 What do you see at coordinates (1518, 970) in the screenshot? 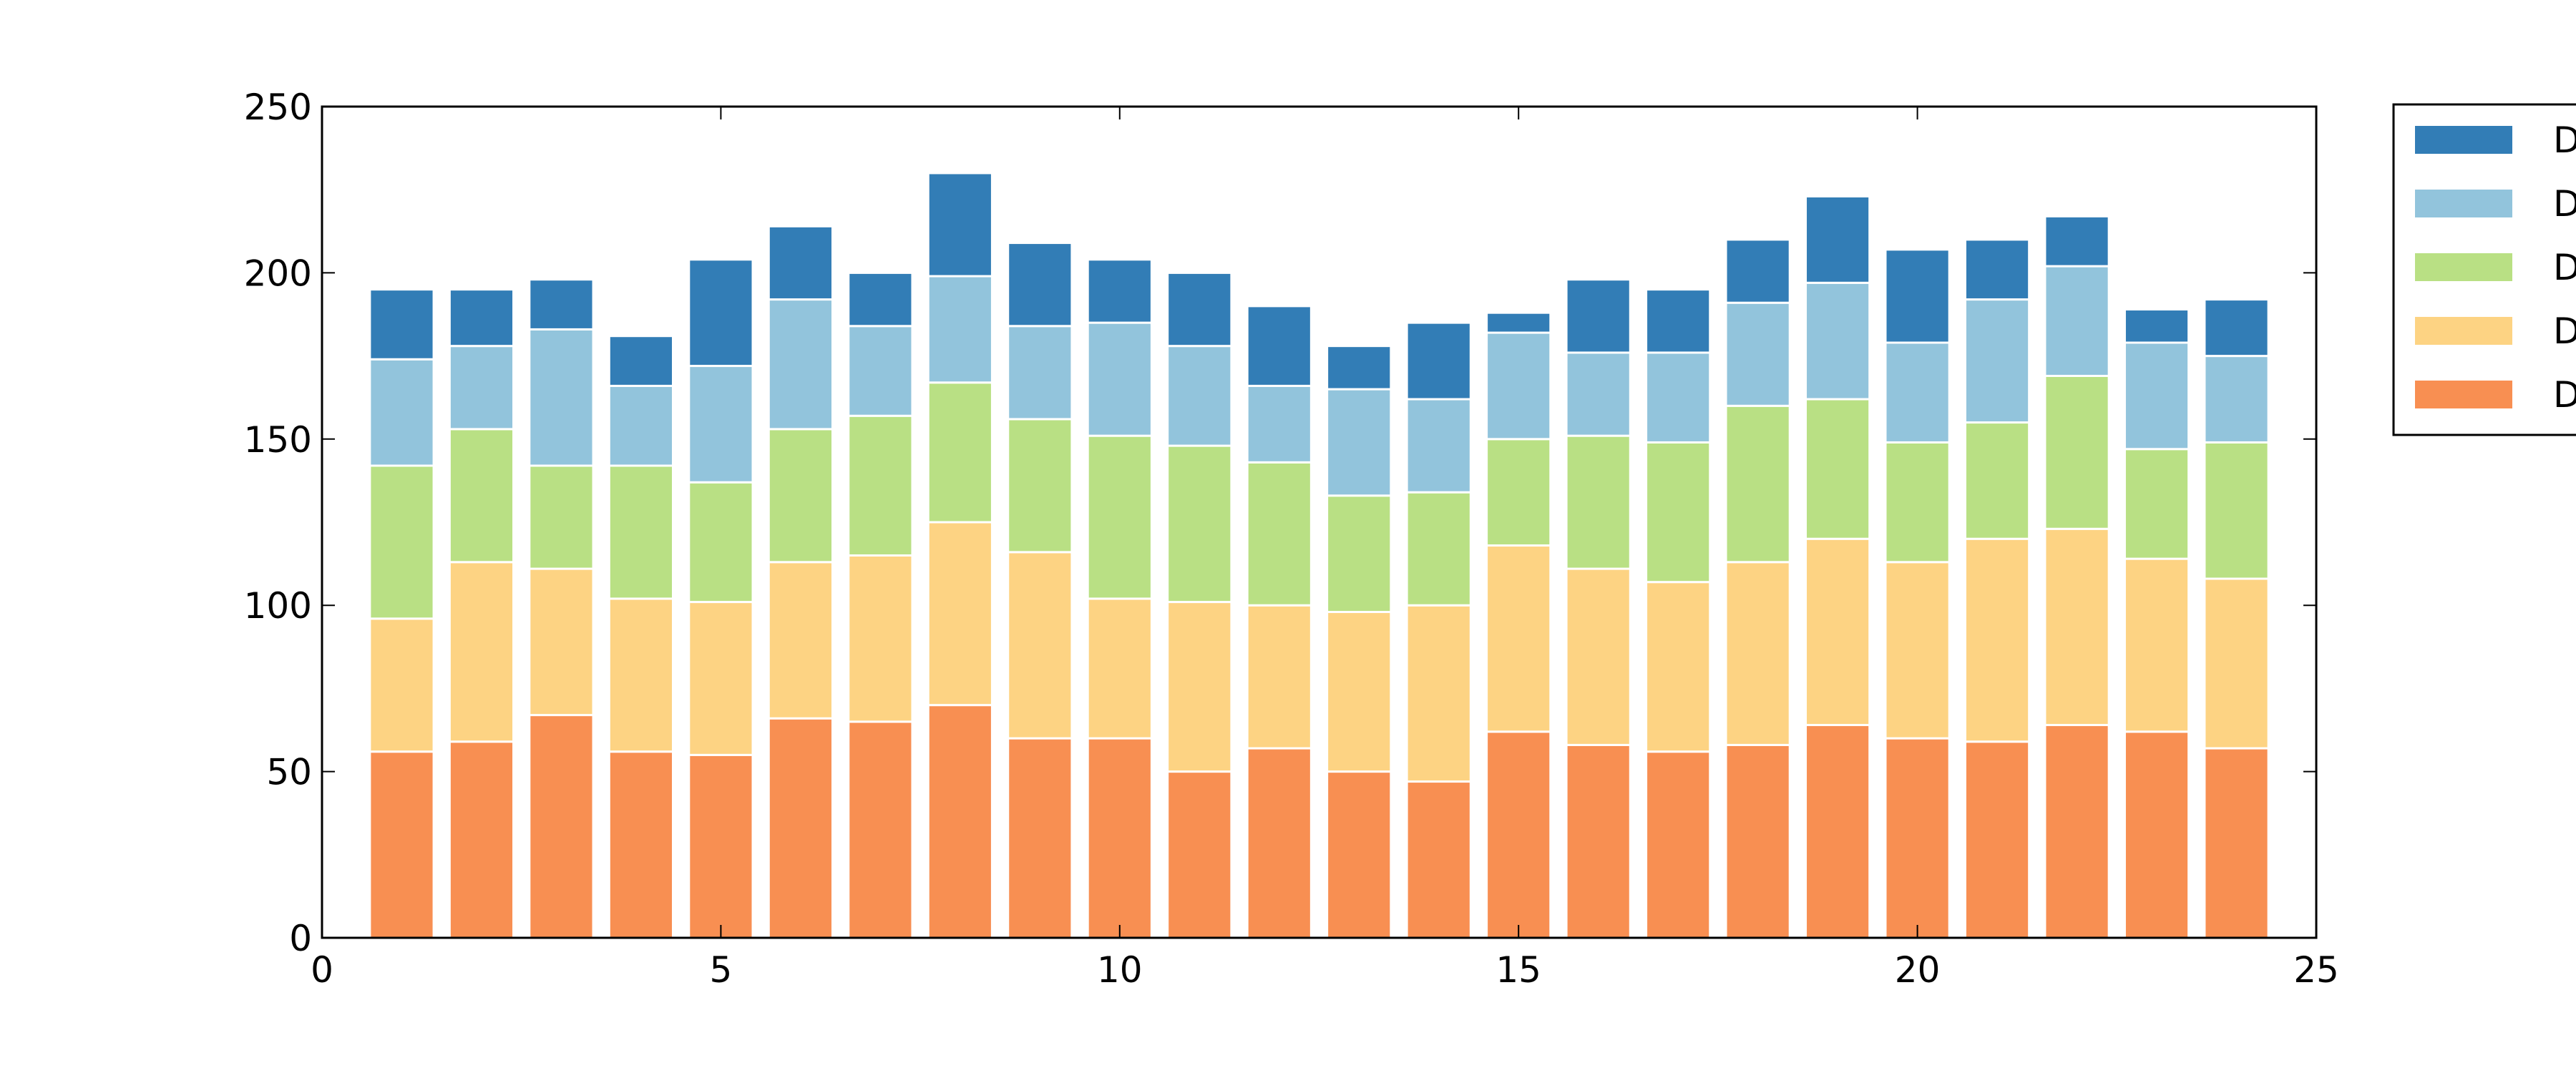
I see `x-tick-label: 15` at bounding box center [1518, 970].